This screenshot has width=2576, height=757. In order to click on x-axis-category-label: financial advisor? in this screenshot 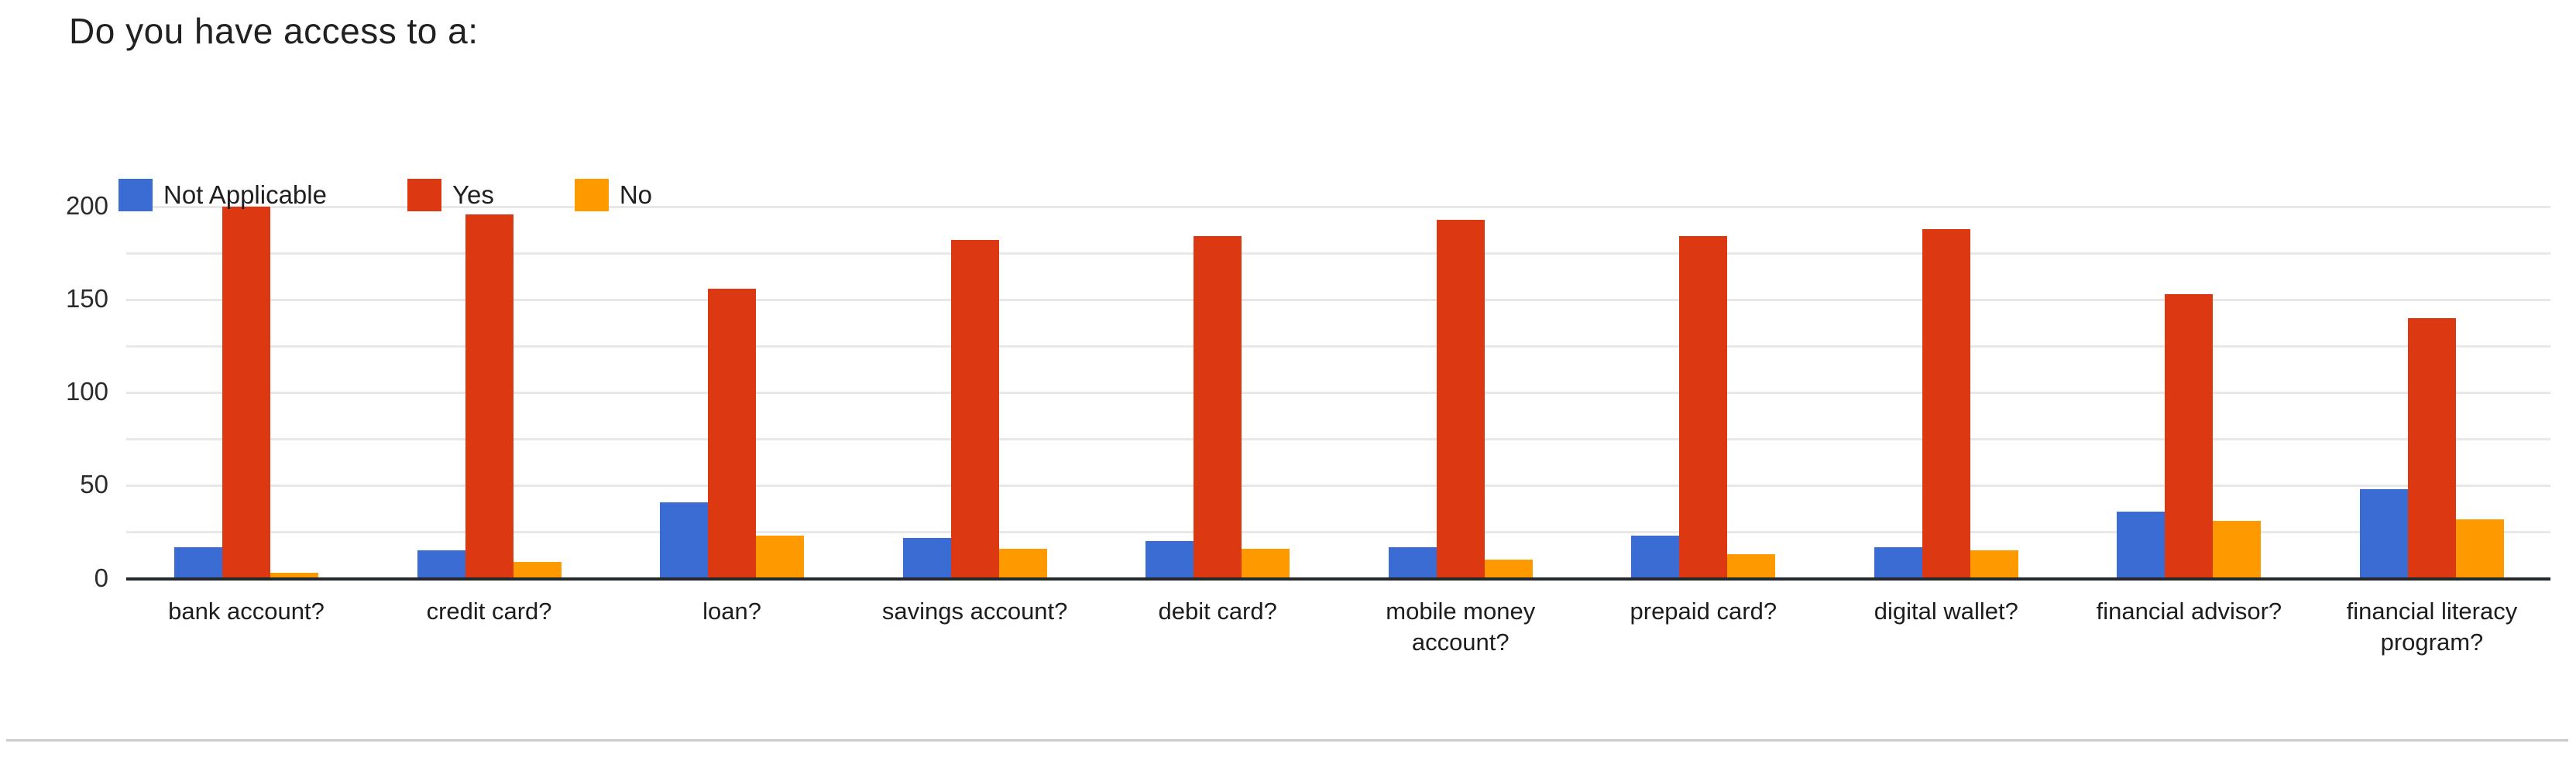, I will do `click(2189, 612)`.